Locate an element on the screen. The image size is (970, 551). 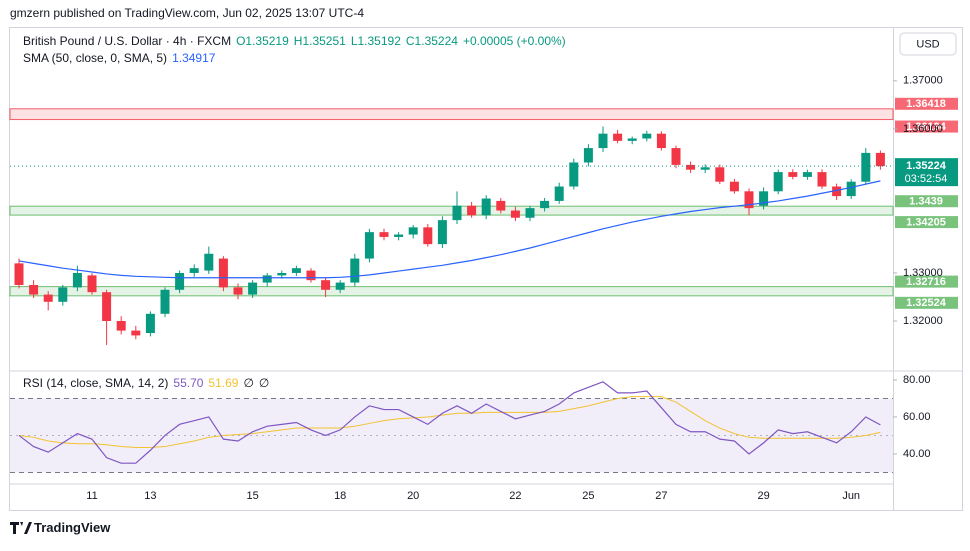
legend-low: L1.35192 is located at coordinates (376, 41).